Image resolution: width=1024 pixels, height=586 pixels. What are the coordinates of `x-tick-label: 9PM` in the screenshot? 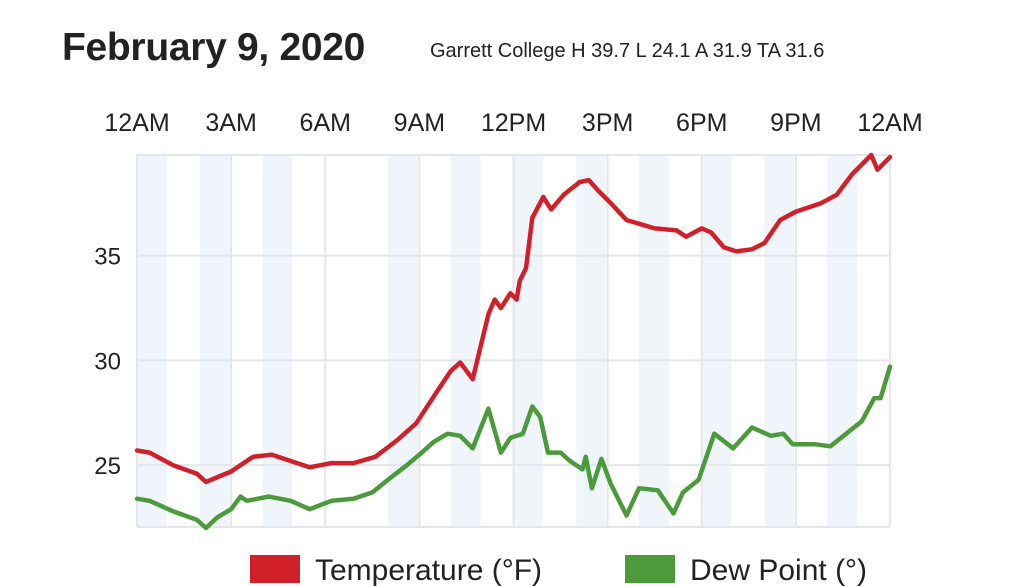 It's located at (795, 123).